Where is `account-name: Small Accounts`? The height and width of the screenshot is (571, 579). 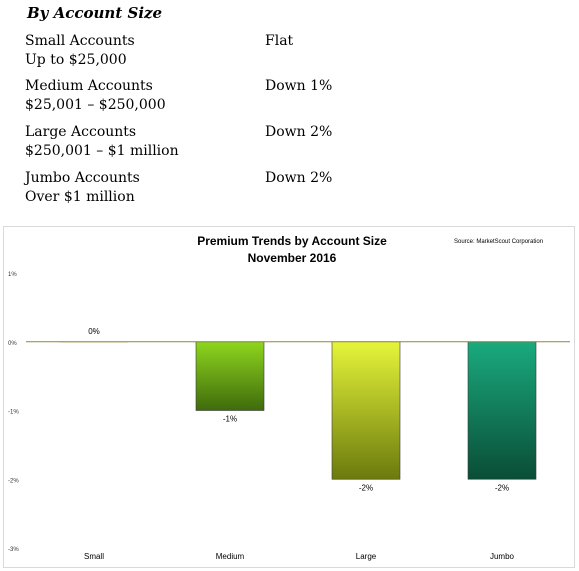
account-name: Small Accounts is located at coordinates (80, 41).